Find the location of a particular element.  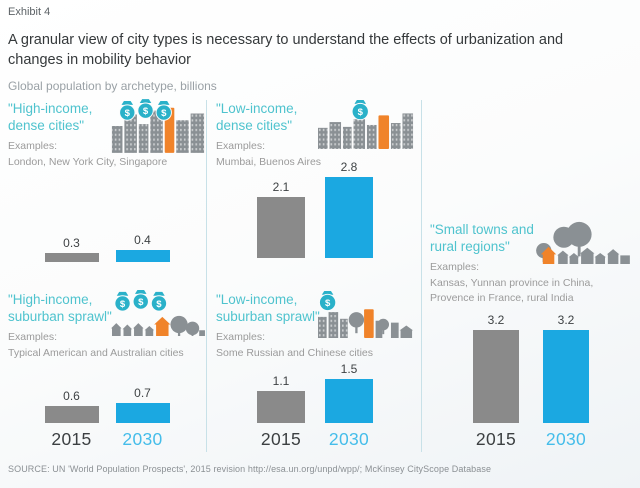

bar-chart: 0.6 0.7 is located at coordinates (107, 404).